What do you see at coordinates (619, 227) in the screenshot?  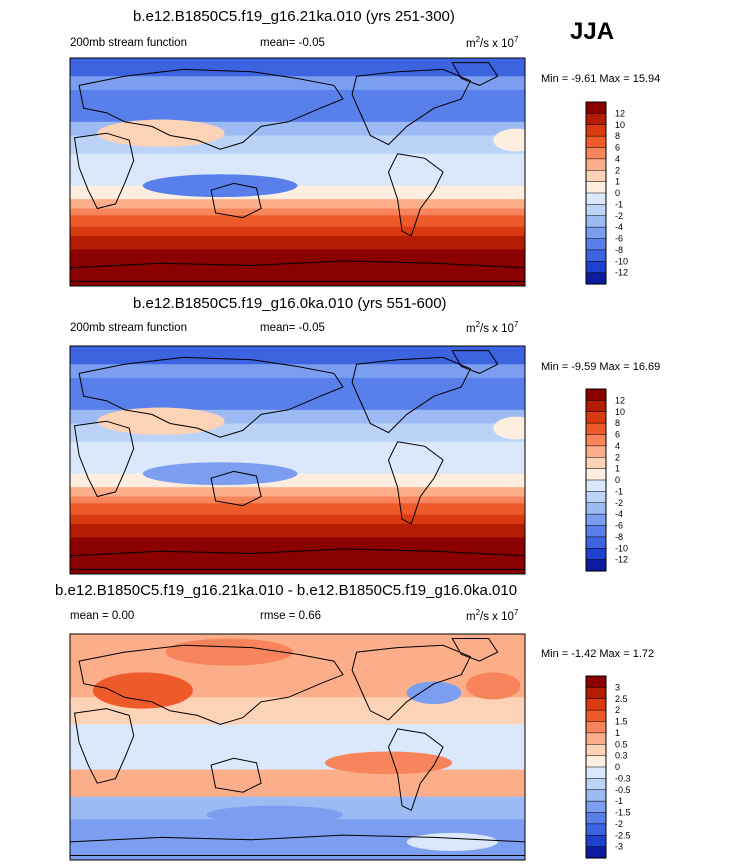 I see `colorbar-tick-label: -4` at bounding box center [619, 227].